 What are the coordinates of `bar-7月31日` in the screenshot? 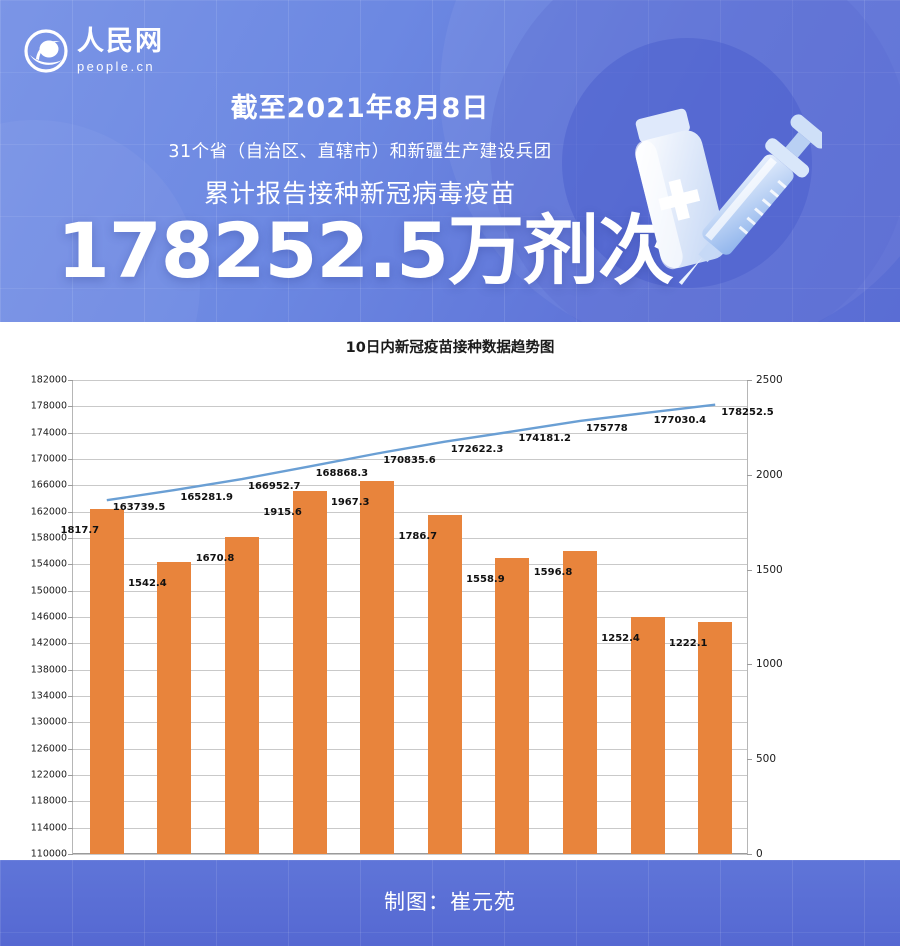 It's located at (174, 707).